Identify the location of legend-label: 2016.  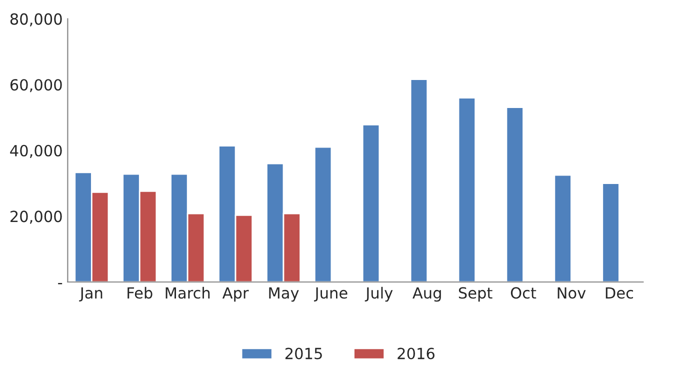
(416, 354).